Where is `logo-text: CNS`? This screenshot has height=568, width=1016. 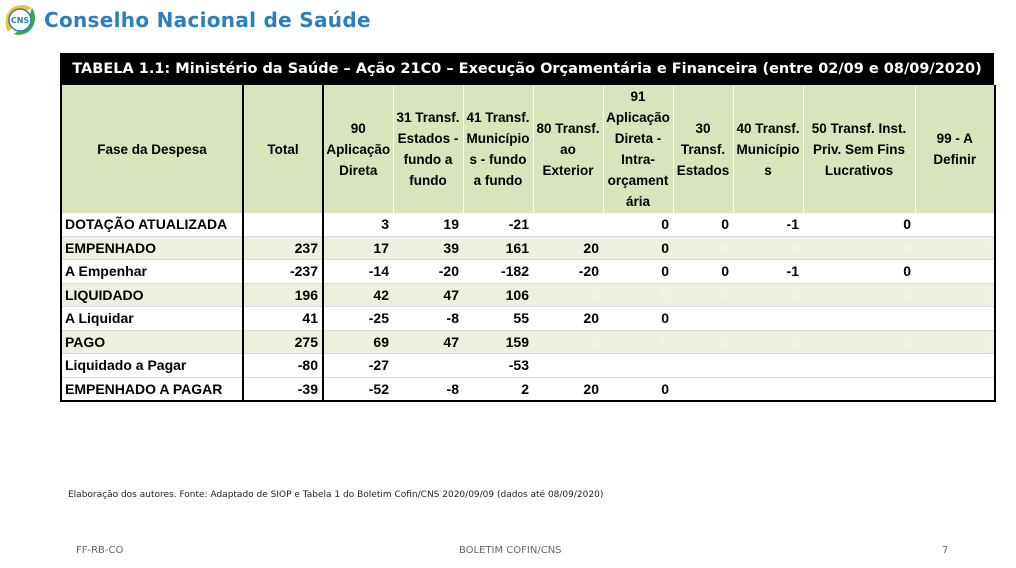 logo-text: CNS is located at coordinates (20, 20).